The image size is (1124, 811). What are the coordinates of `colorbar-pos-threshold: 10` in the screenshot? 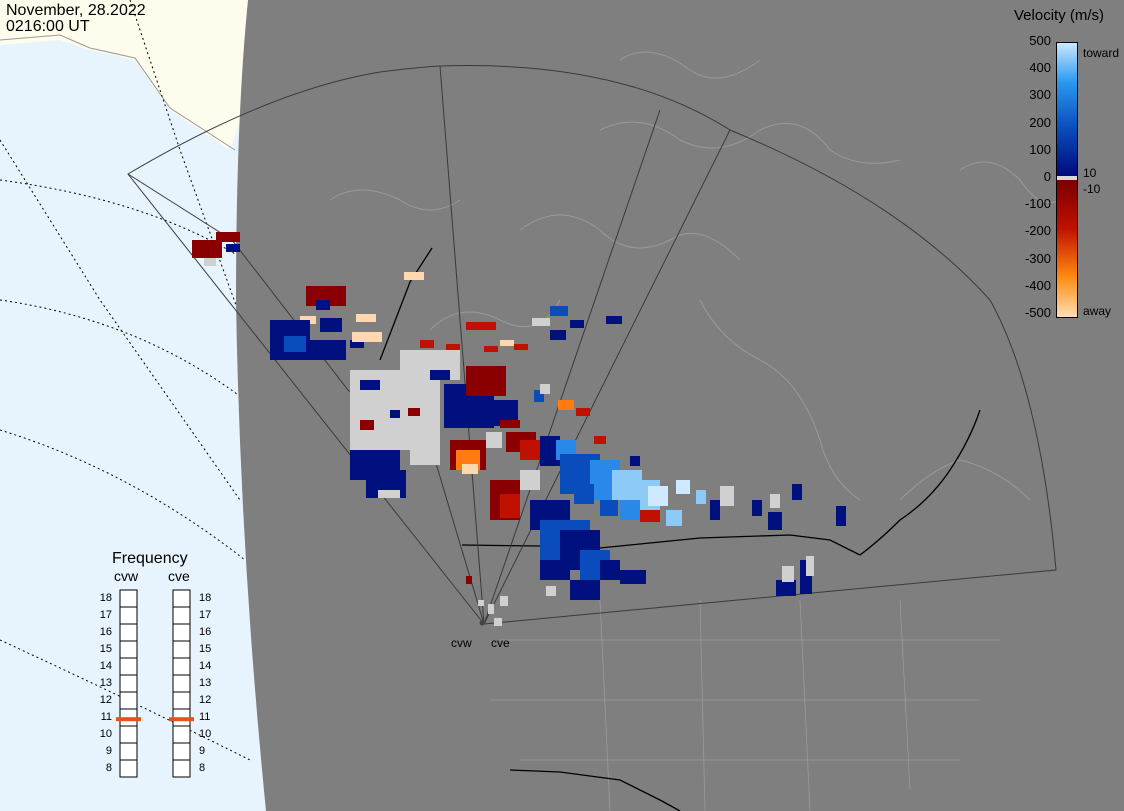 It's located at (1090, 173).